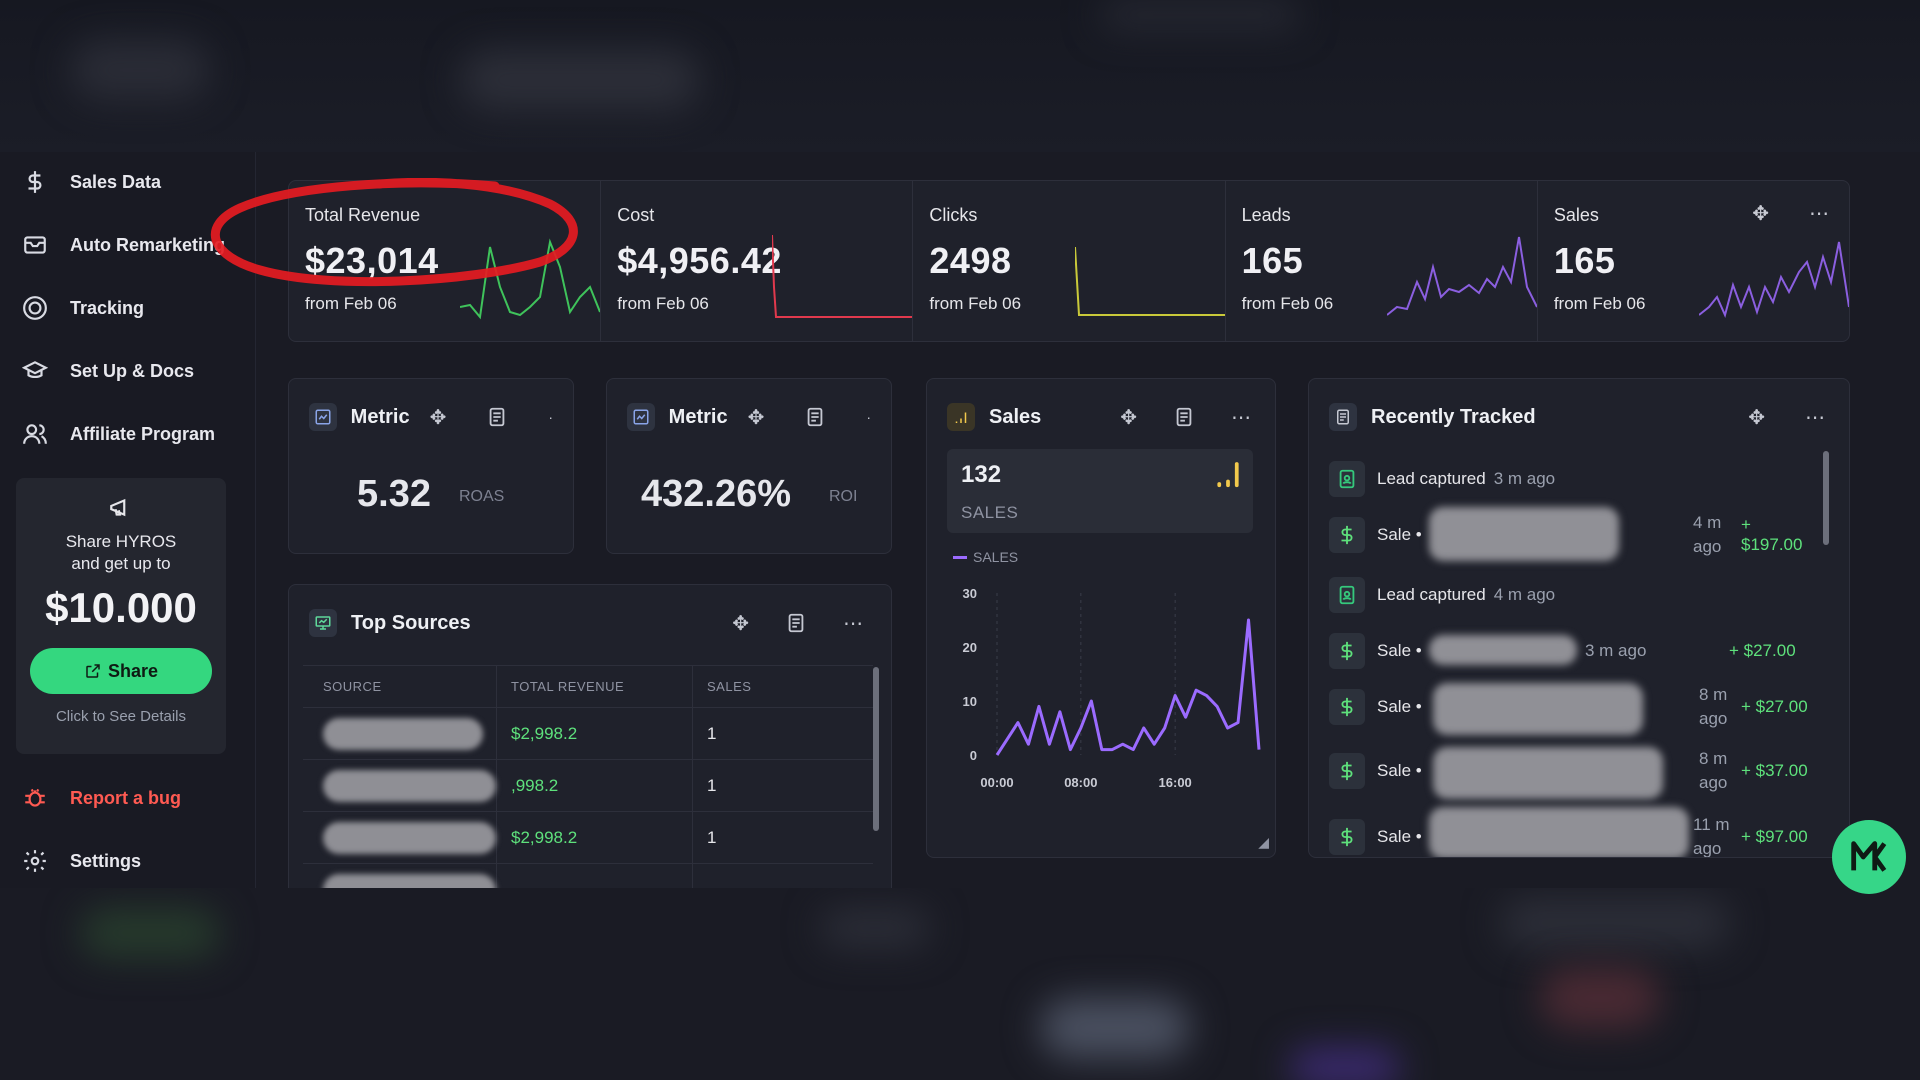 The height and width of the screenshot is (1080, 1920). What do you see at coordinates (973, 755) in the screenshot?
I see `y-tick-label: 0` at bounding box center [973, 755].